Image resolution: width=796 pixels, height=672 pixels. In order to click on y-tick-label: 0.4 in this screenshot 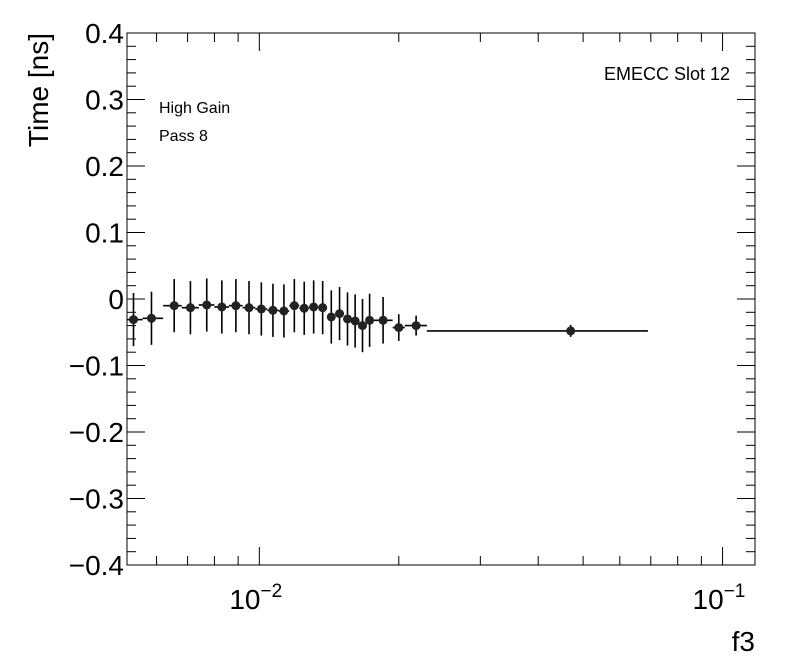, I will do `click(104, 33)`.